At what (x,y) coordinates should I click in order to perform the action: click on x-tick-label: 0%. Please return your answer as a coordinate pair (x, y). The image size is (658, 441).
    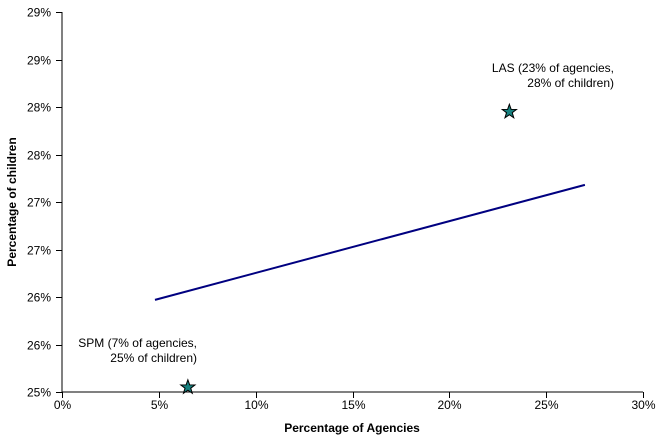
    Looking at the image, I should click on (63, 405).